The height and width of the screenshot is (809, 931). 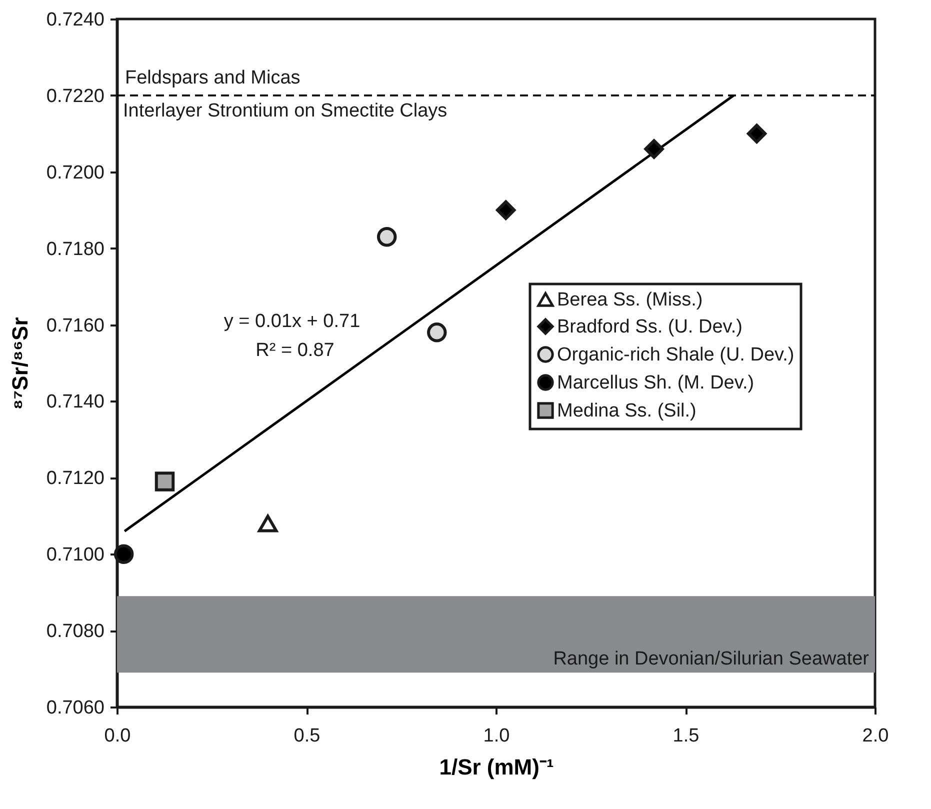 What do you see at coordinates (75, 402) in the screenshot?
I see `y-tick-label: 0.7140` at bounding box center [75, 402].